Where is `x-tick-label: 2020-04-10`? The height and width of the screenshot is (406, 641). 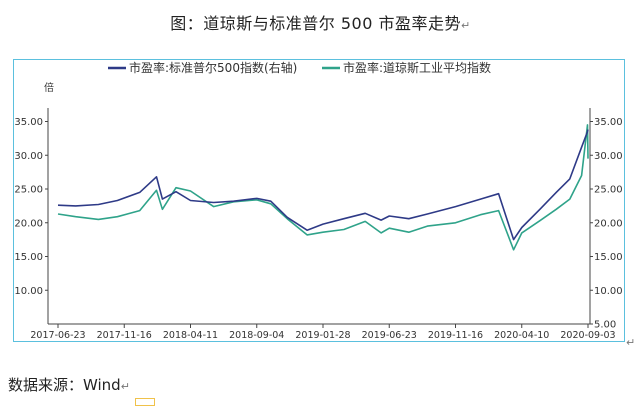 x-tick-label: 2020-04-10 is located at coordinates (521, 335).